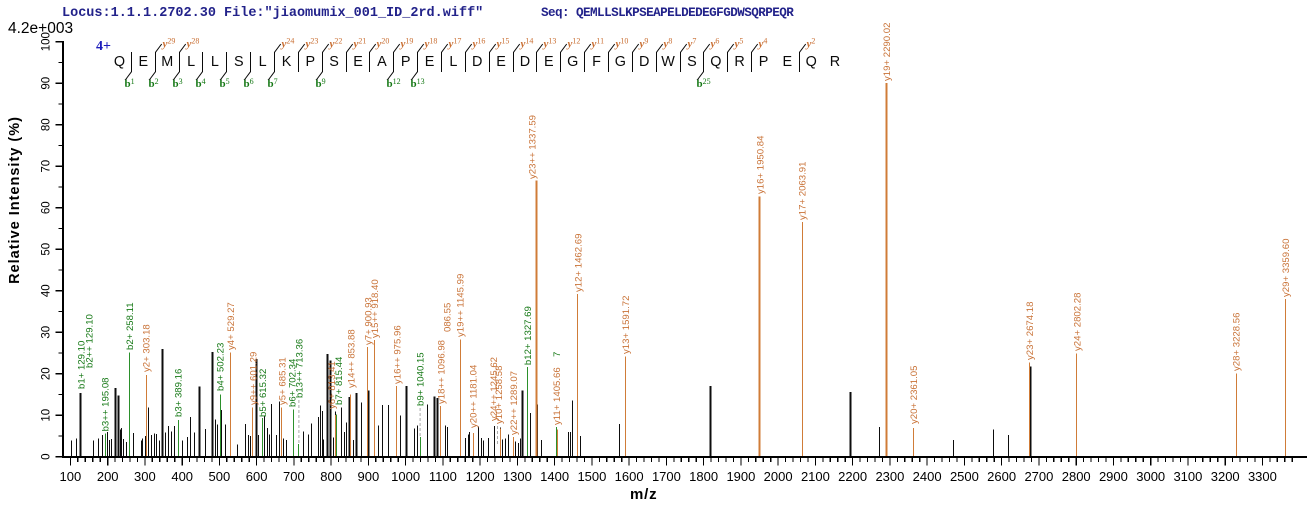 This screenshot has height=518, width=1307. Describe the element at coordinates (145, 476) in the screenshot. I see `svg-text: 300` at that location.